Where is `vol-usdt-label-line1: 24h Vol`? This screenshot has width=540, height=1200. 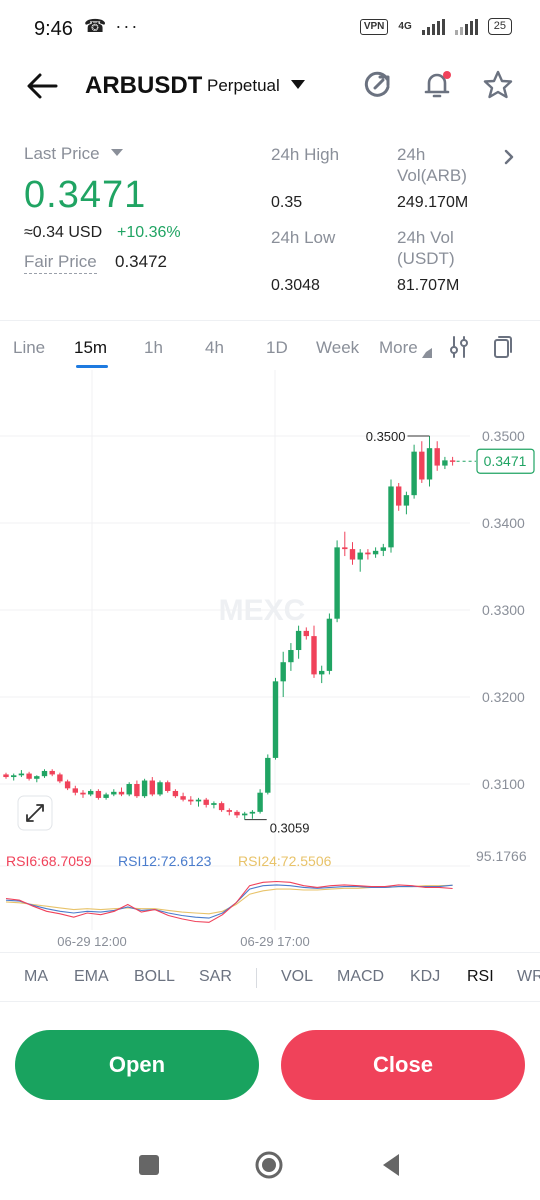
vol-usdt-label-line1: 24h Vol is located at coordinates (425, 237).